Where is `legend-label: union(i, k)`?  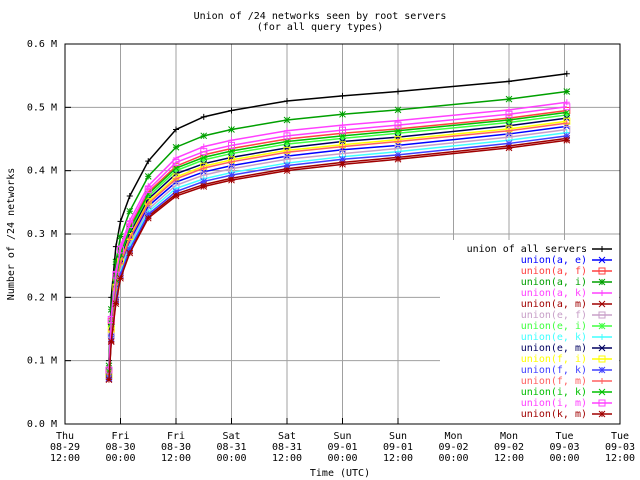
legend-label: union(i, k) is located at coordinates (554, 392).